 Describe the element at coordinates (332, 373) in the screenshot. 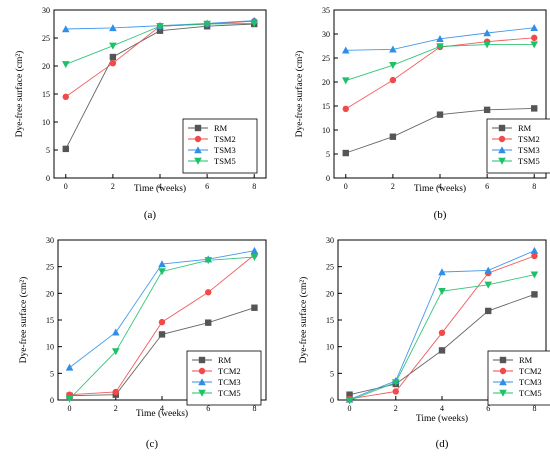

I see `y-tick-label: 5` at that location.